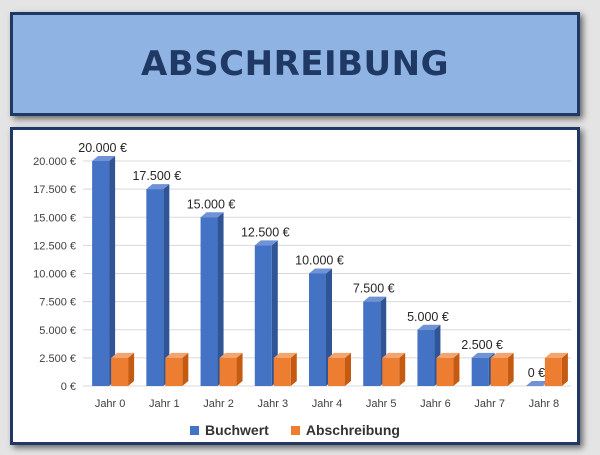  Describe the element at coordinates (218, 404) in the screenshot. I see `x-tick-label: Jahr 2` at that location.